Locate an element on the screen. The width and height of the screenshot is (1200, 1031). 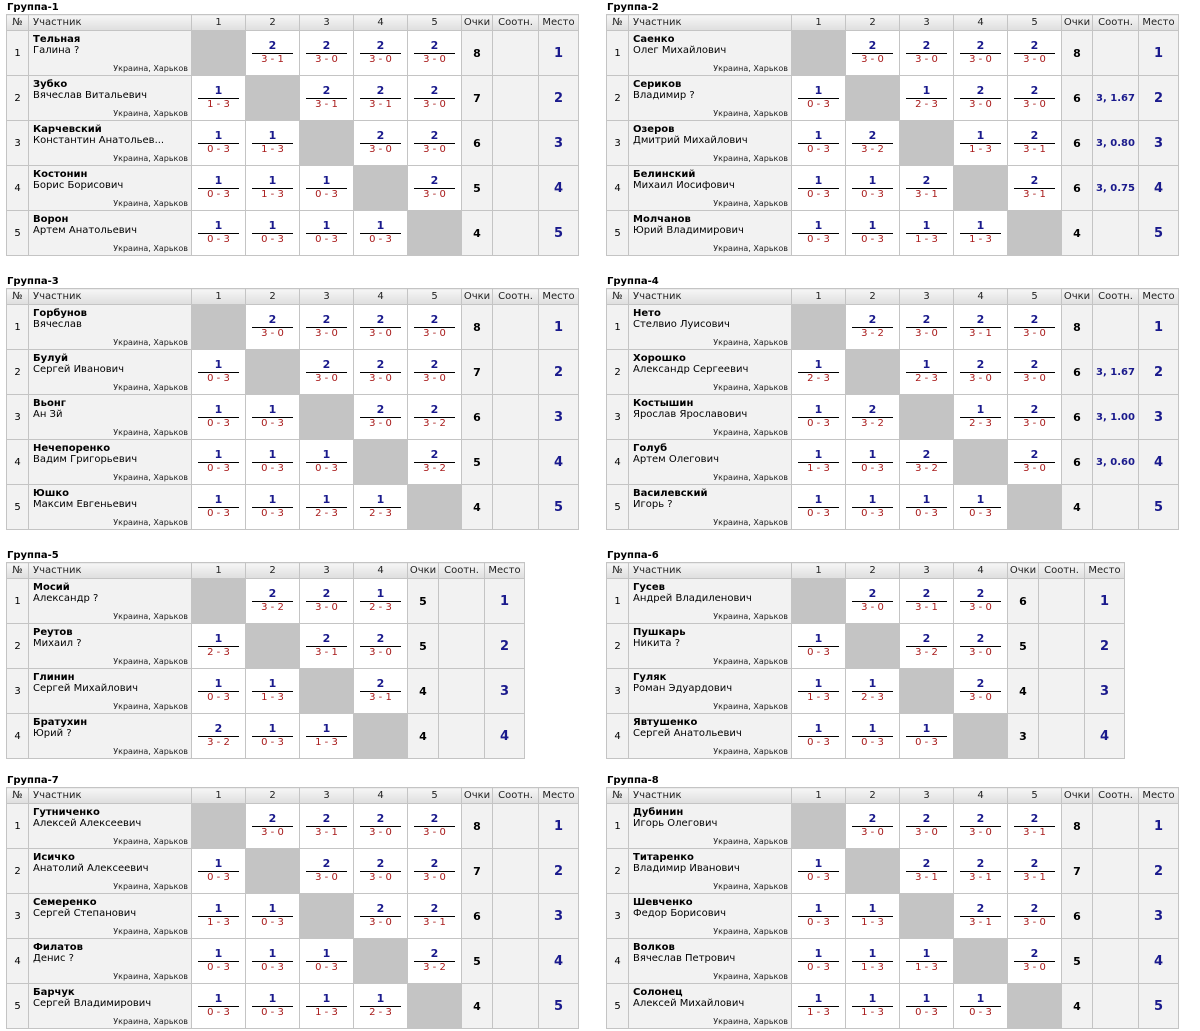
player-last-name: Ворон is located at coordinates (51, 219).